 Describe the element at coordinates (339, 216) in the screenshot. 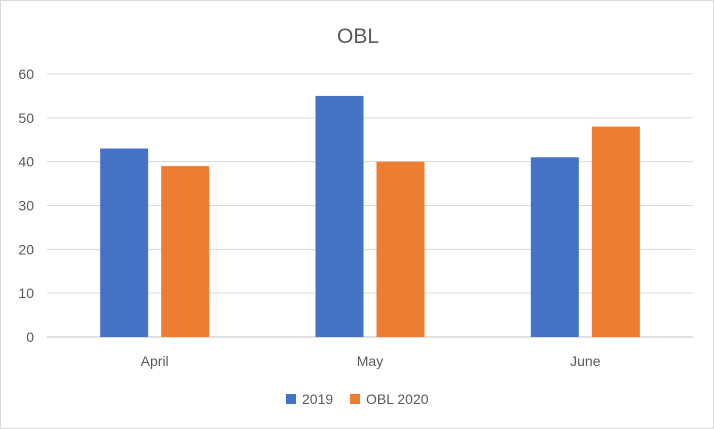

I see `bar-2019-may` at that location.